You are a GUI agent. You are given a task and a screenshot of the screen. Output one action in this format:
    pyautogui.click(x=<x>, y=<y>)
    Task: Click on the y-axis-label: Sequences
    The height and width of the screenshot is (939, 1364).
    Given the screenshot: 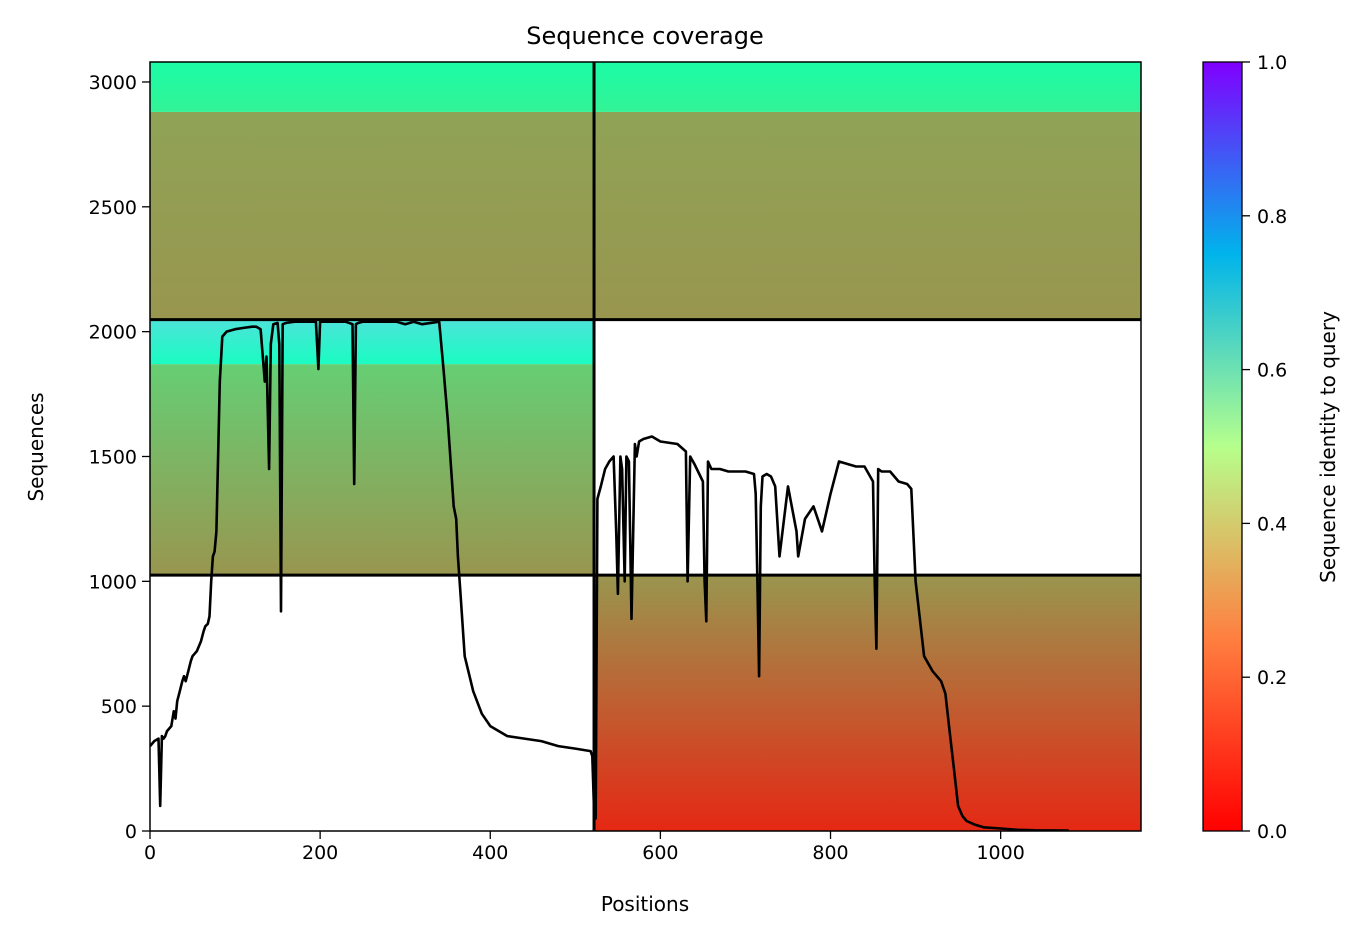 What is the action you would take?
    pyautogui.click(x=36, y=446)
    